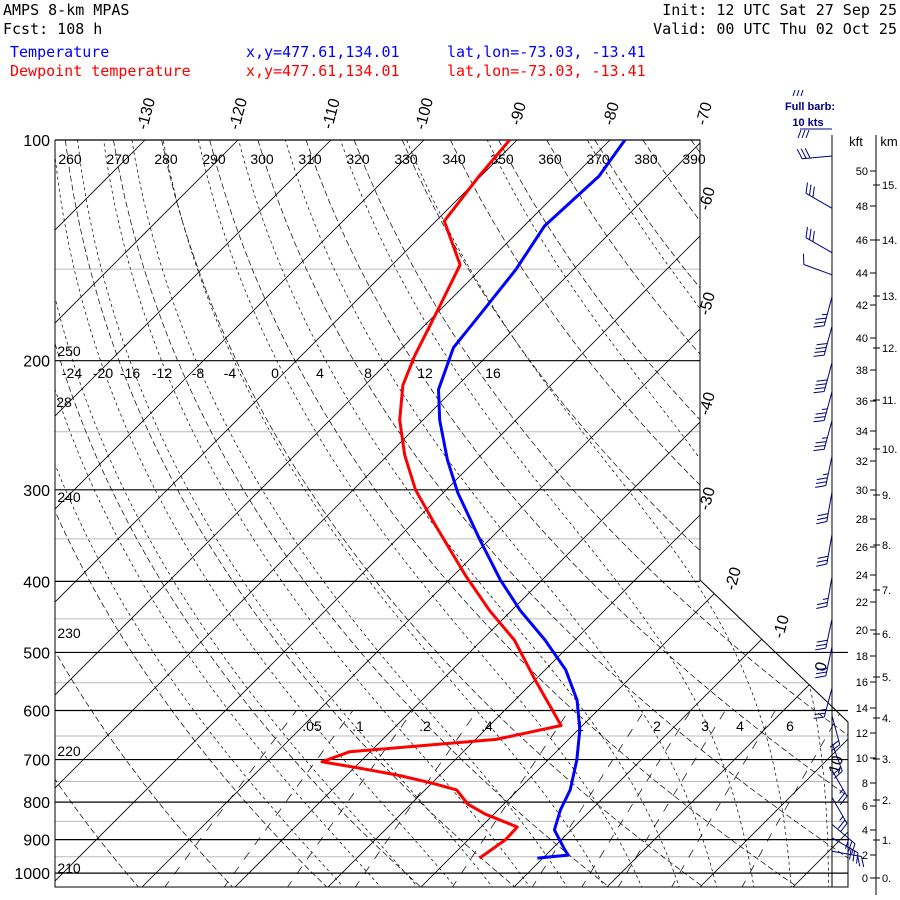 The image size is (900, 900). Describe the element at coordinates (886, 546) in the screenshot. I see `km-label: 8.` at that location.